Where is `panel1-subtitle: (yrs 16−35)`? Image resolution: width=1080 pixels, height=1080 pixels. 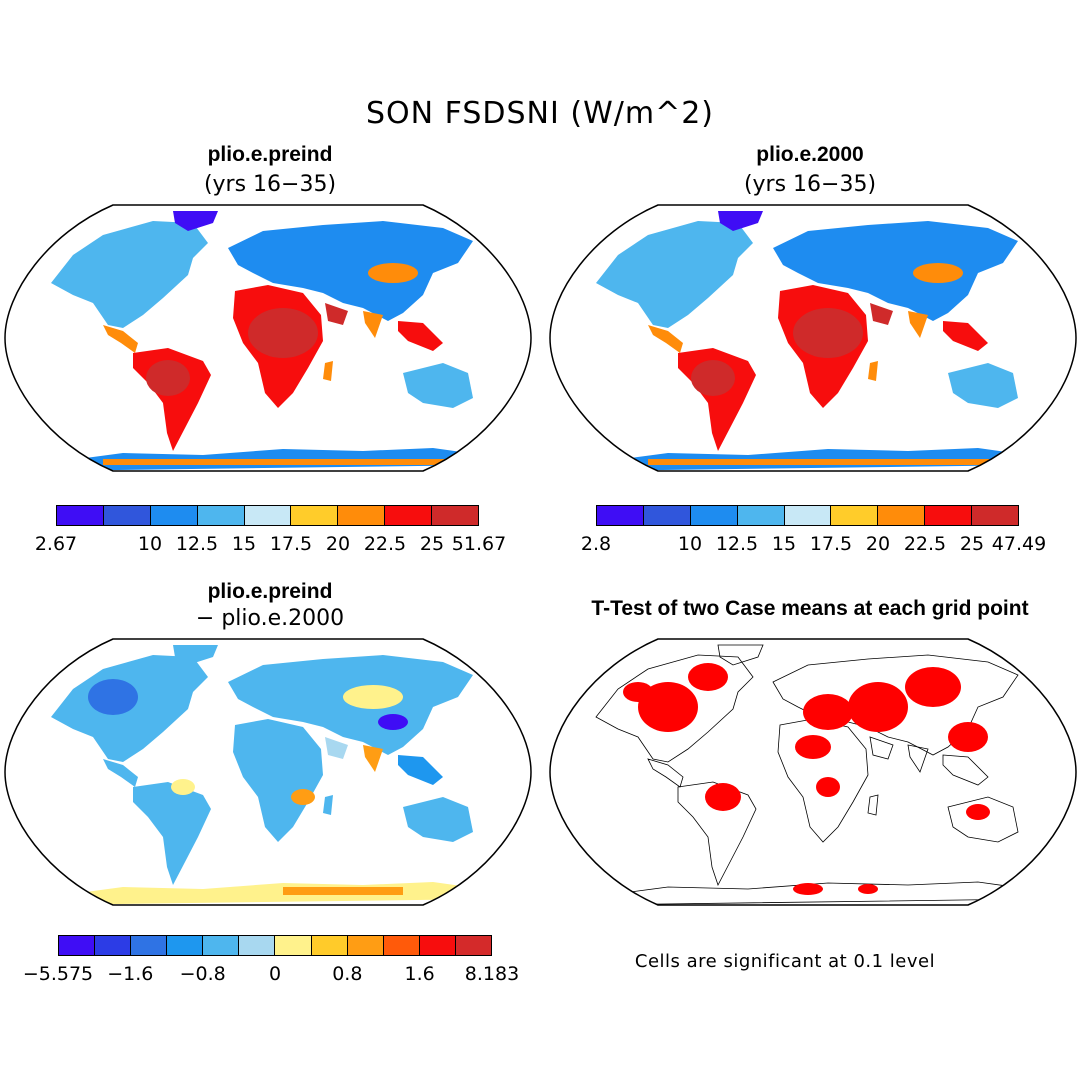
panel1-subtitle: (yrs 16−35) is located at coordinates (270, 184).